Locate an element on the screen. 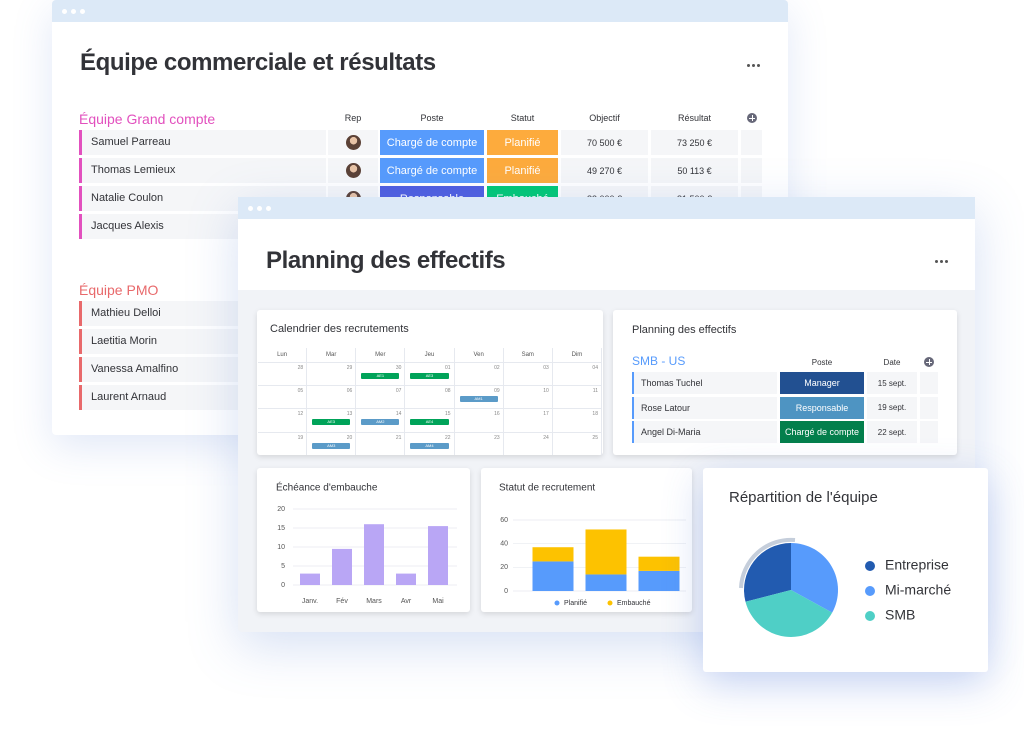 This screenshot has height=736, width=1024. amount-cell: 73 250 € is located at coordinates (694, 142).